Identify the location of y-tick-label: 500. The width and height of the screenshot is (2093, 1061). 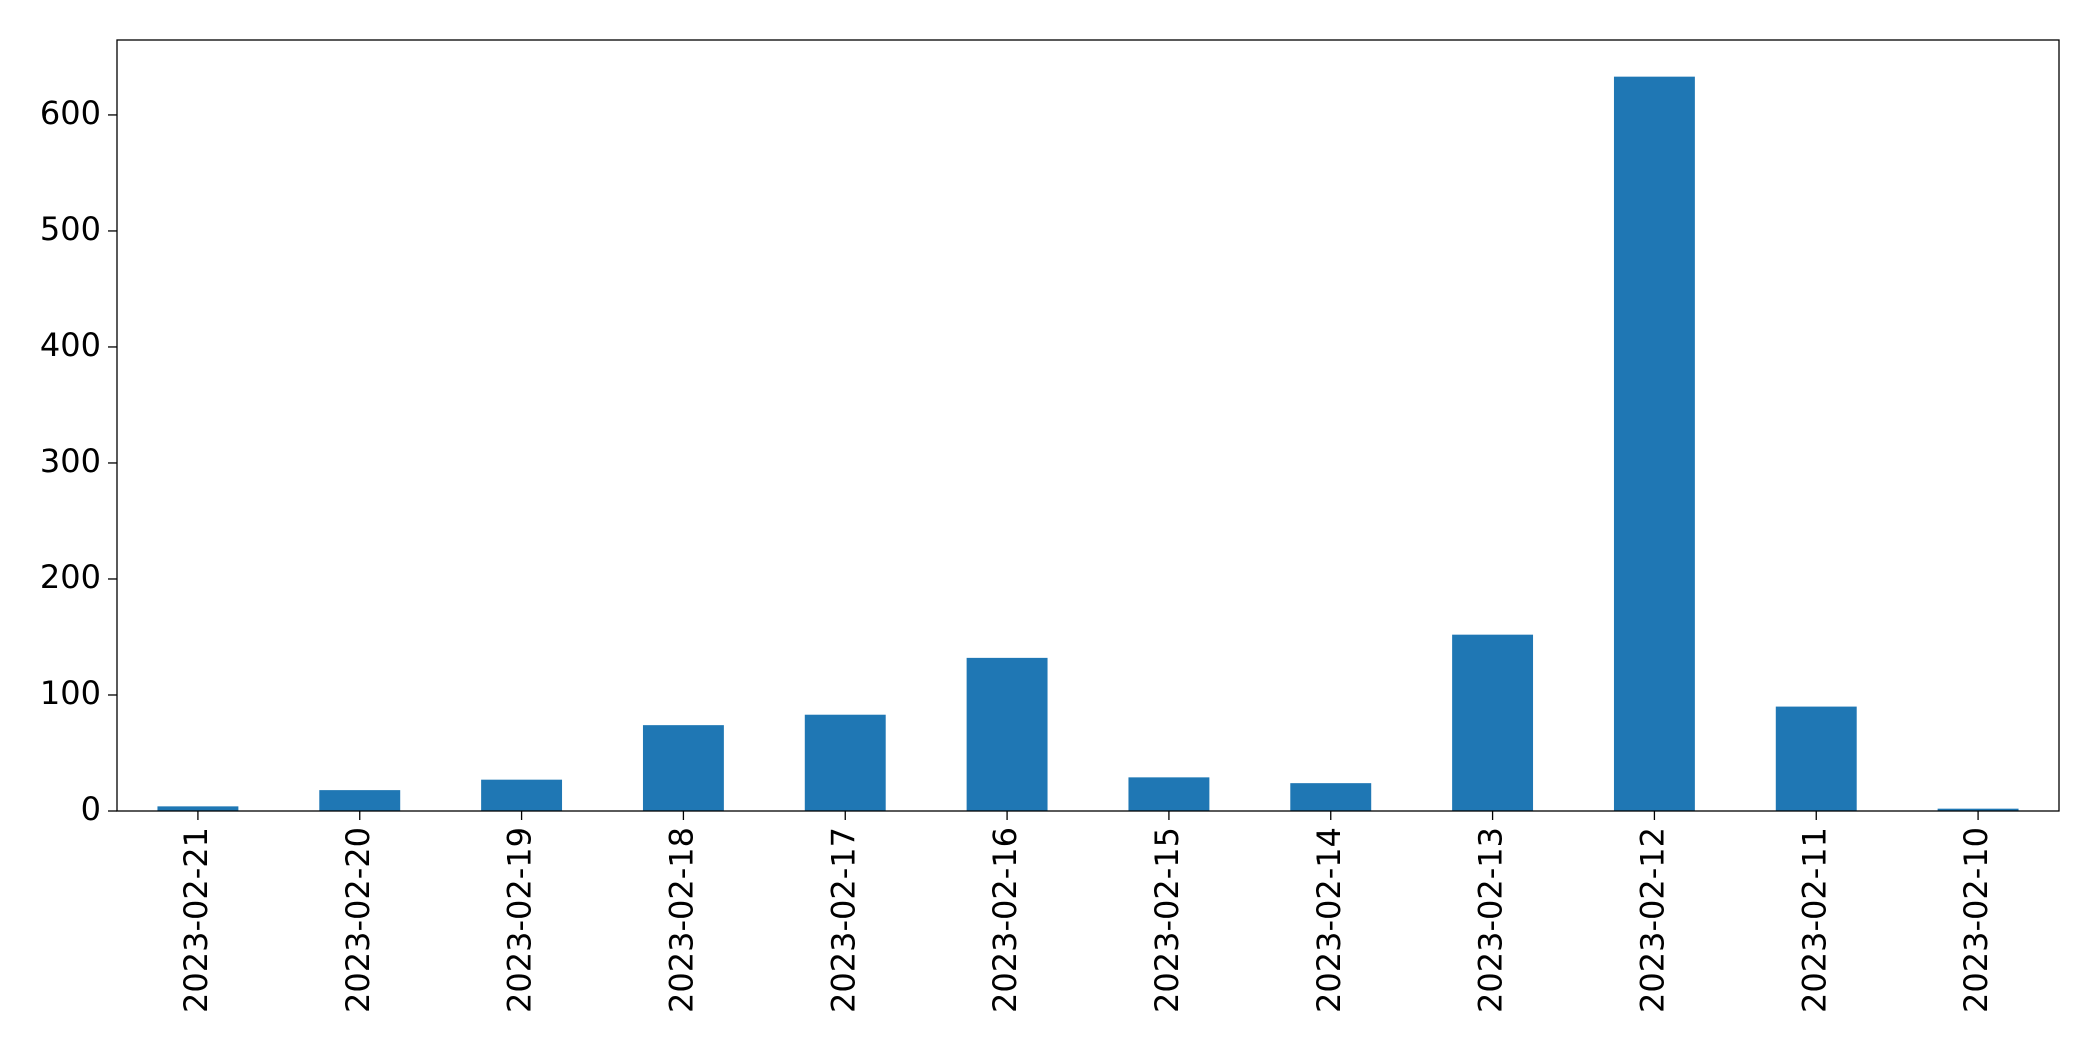
(70, 229).